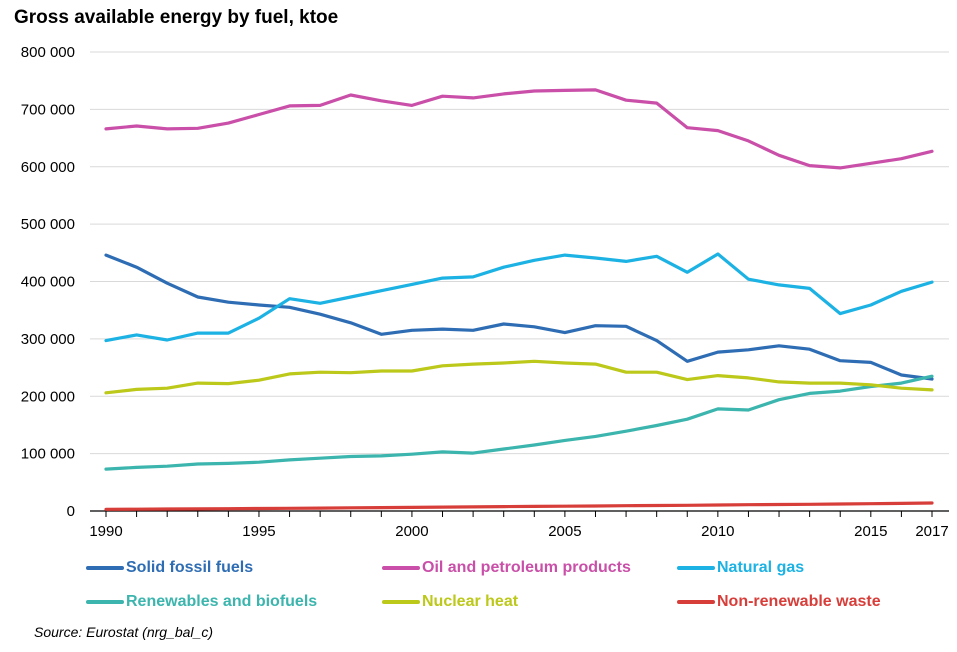  Describe the element at coordinates (48, 167) in the screenshot. I see `y-tick-label: 600 000` at that location.